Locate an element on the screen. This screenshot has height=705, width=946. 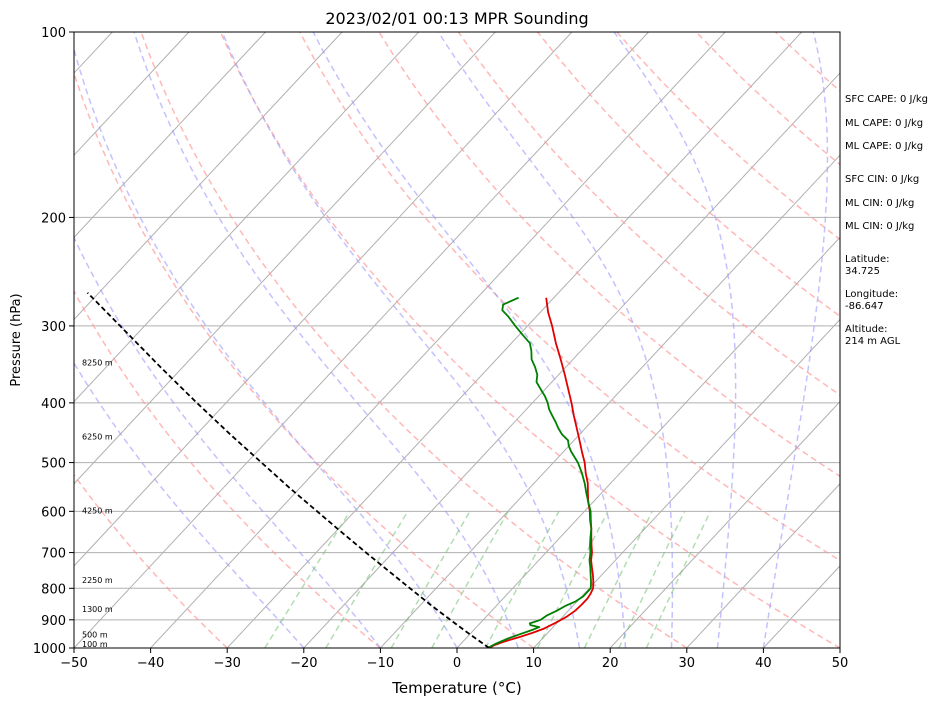
x-tick-label: −30 is located at coordinates (226, 663).